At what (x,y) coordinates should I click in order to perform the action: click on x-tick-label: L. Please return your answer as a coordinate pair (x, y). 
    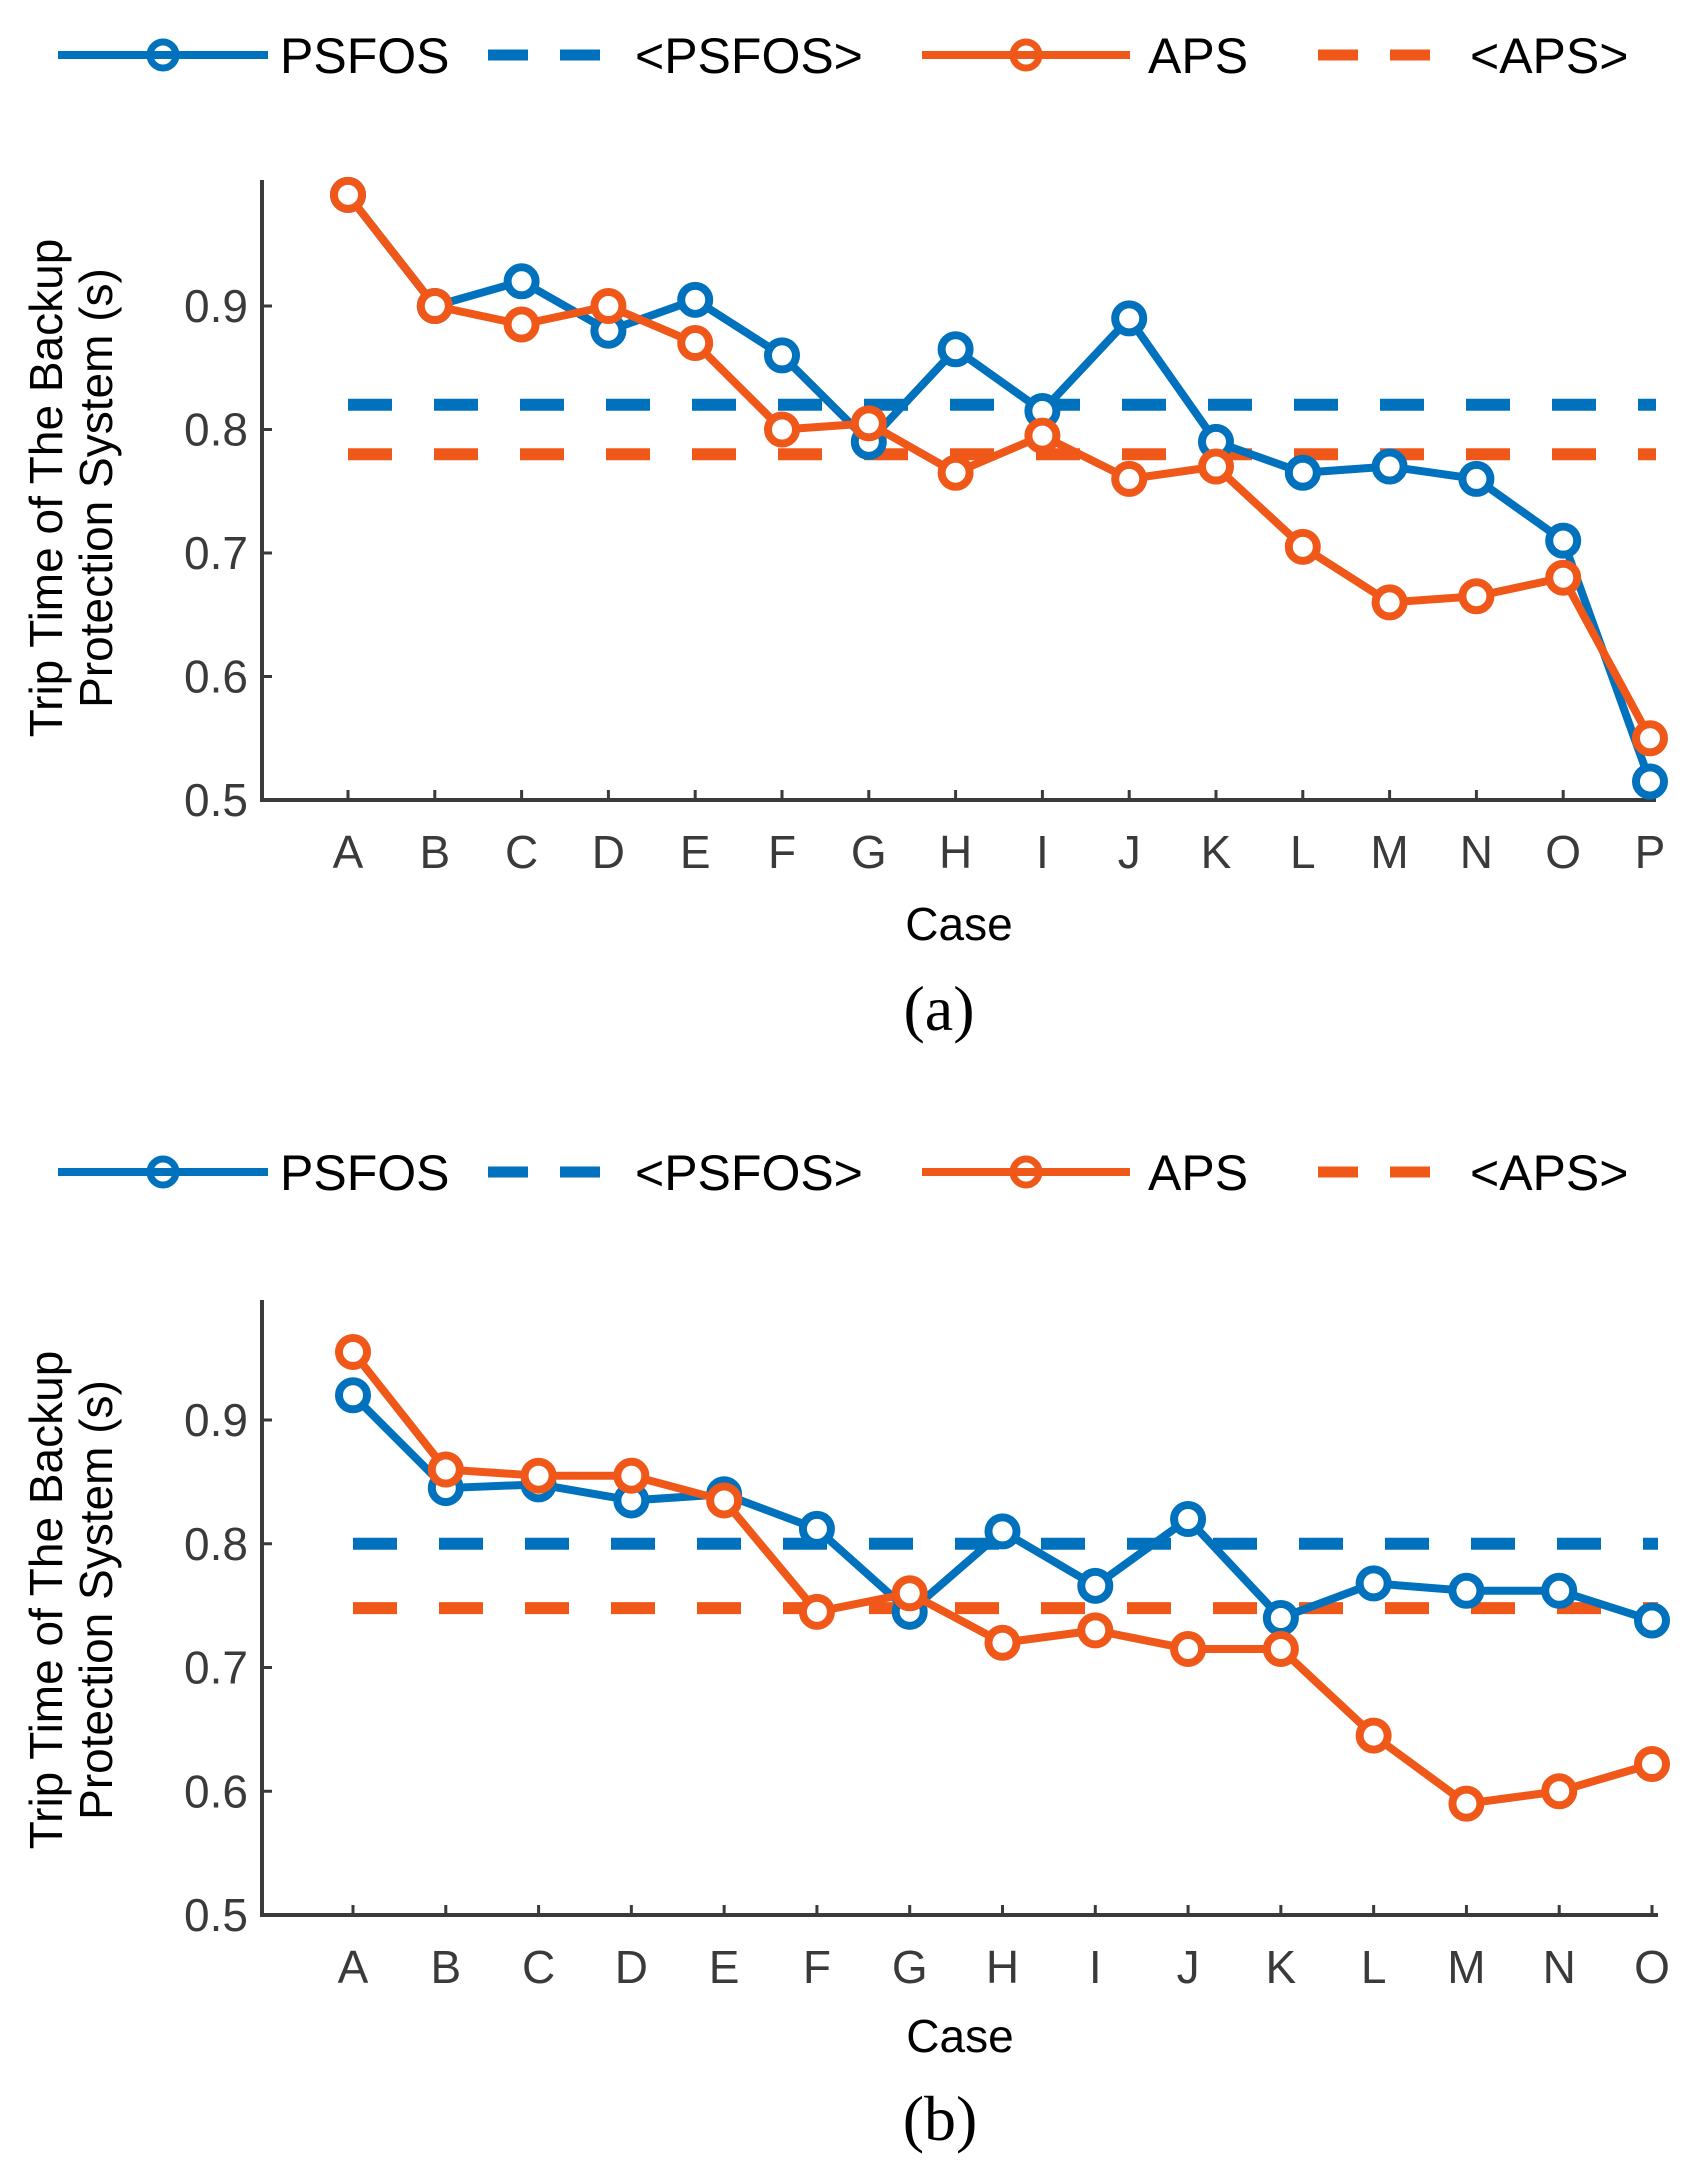
    Looking at the image, I should click on (1303, 852).